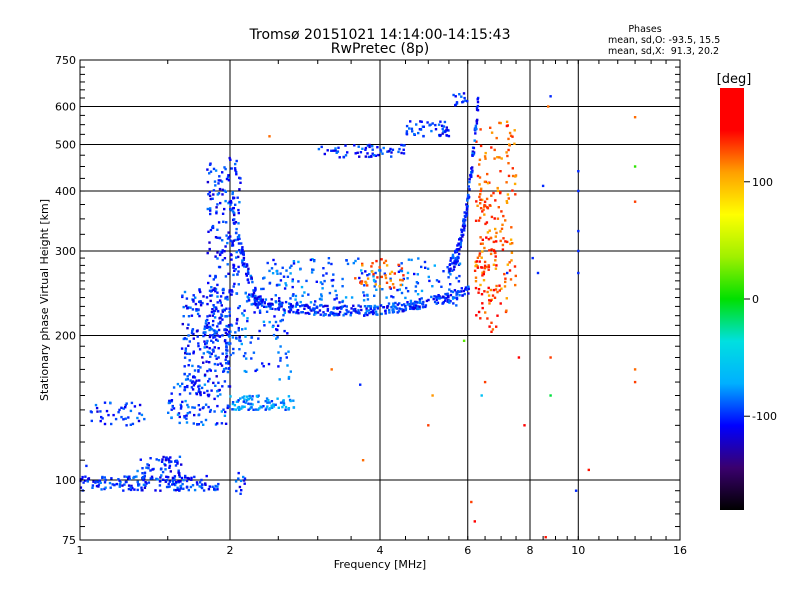 Image resolution: width=800 pixels, height=600 pixels. I want to click on y-axis-label: Stationary phase Virtual Height [km], so click(44, 300).